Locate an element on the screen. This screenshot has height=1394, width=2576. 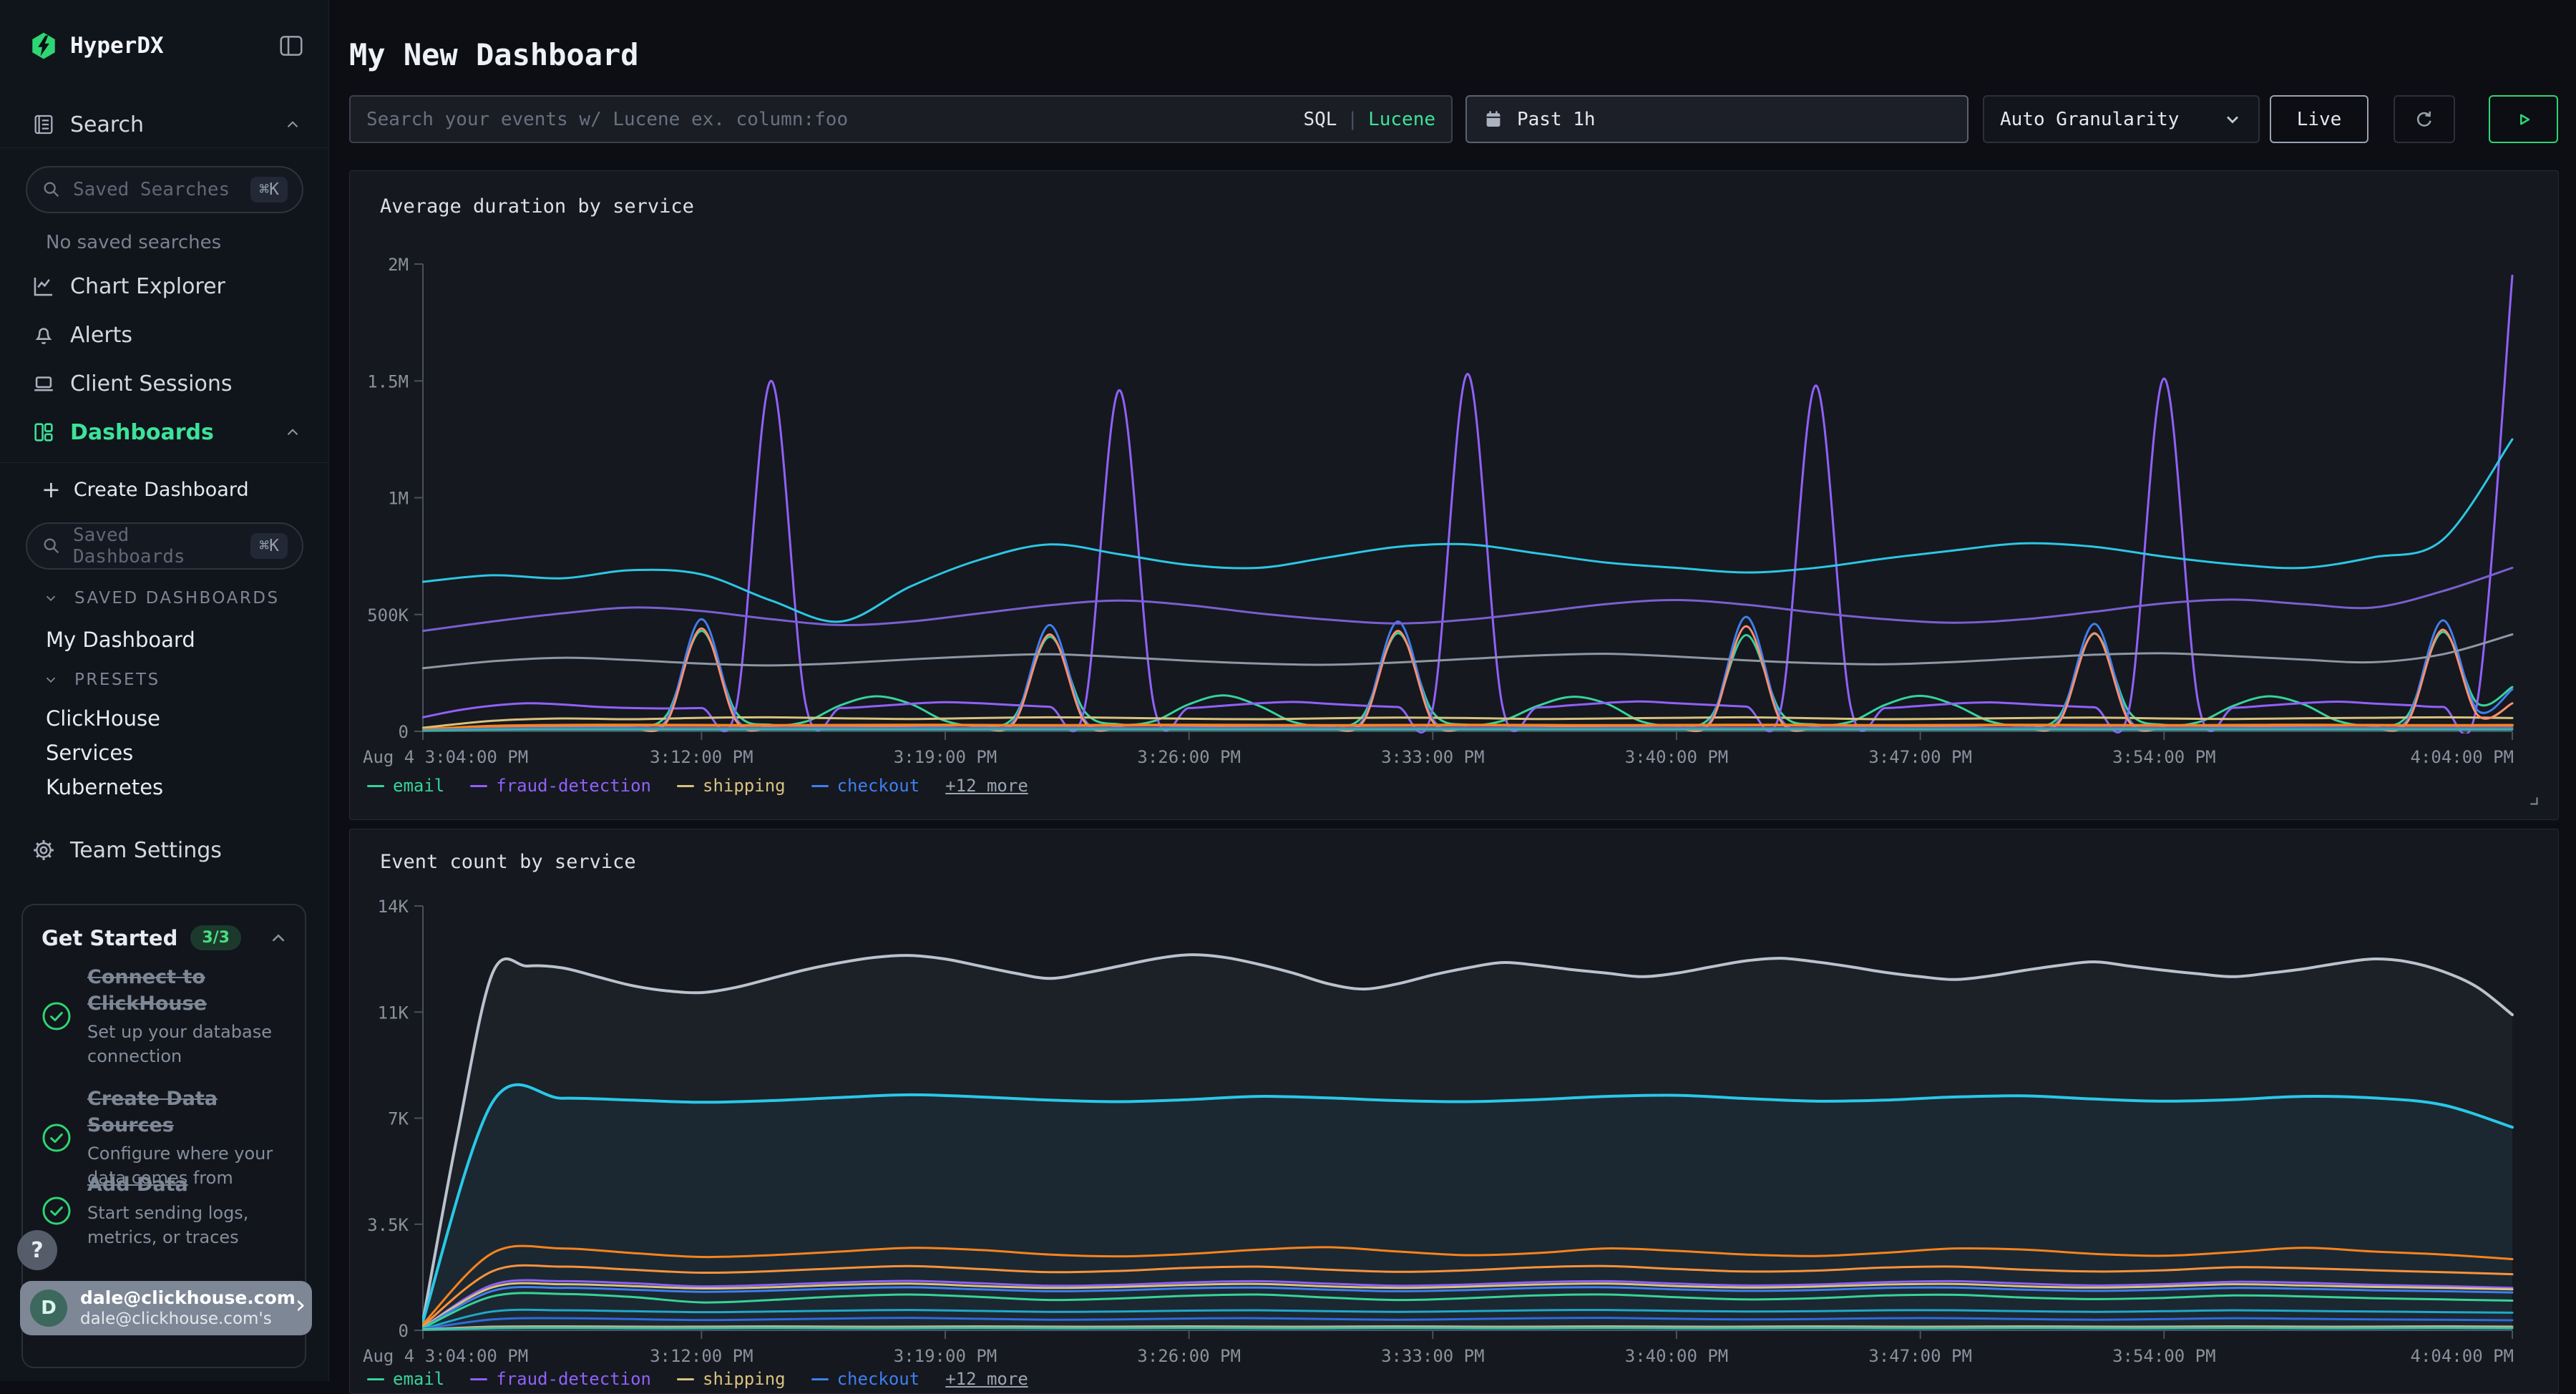
sidebar-item-search: Search is located at coordinates (164, 124).